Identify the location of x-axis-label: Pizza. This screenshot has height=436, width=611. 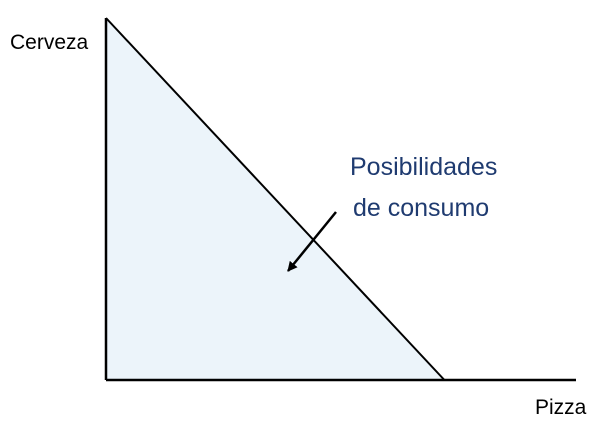
(561, 407).